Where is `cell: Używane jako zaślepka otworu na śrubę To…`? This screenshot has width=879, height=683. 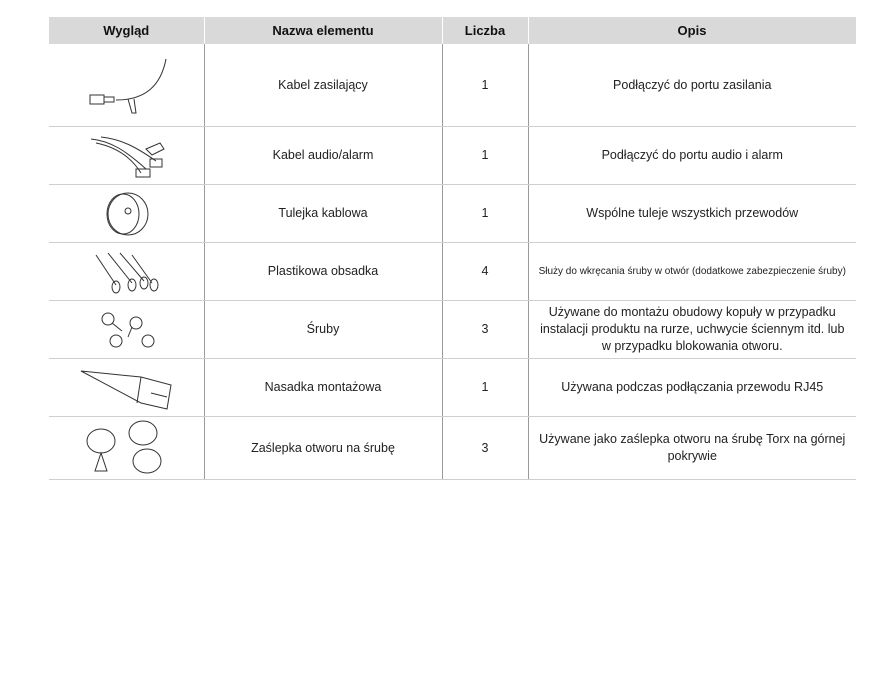
cell: Używane jako zaślepka otworu na śrubę To… is located at coordinates (692, 448).